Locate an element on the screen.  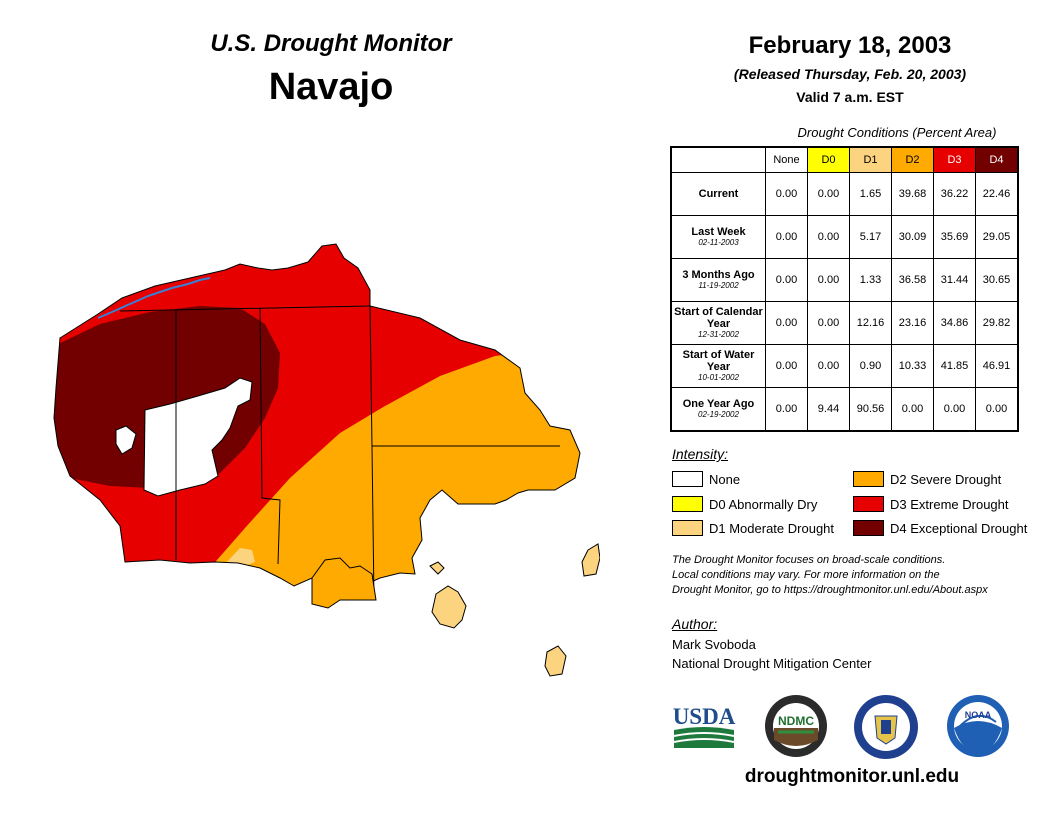
cell: 1.33 is located at coordinates (870, 280).